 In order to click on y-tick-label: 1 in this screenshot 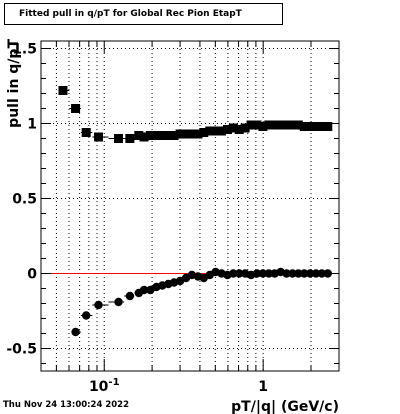, I will do `click(32, 125)`.